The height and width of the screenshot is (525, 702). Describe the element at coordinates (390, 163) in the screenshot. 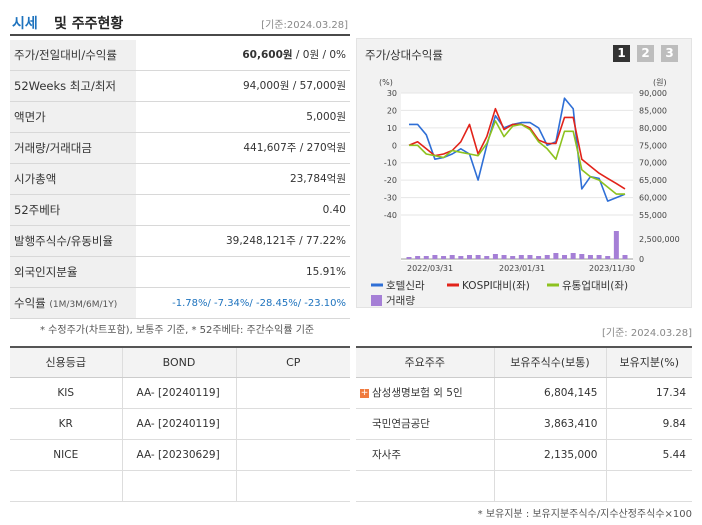

I see `left-axis-tick-label: -10` at that location.